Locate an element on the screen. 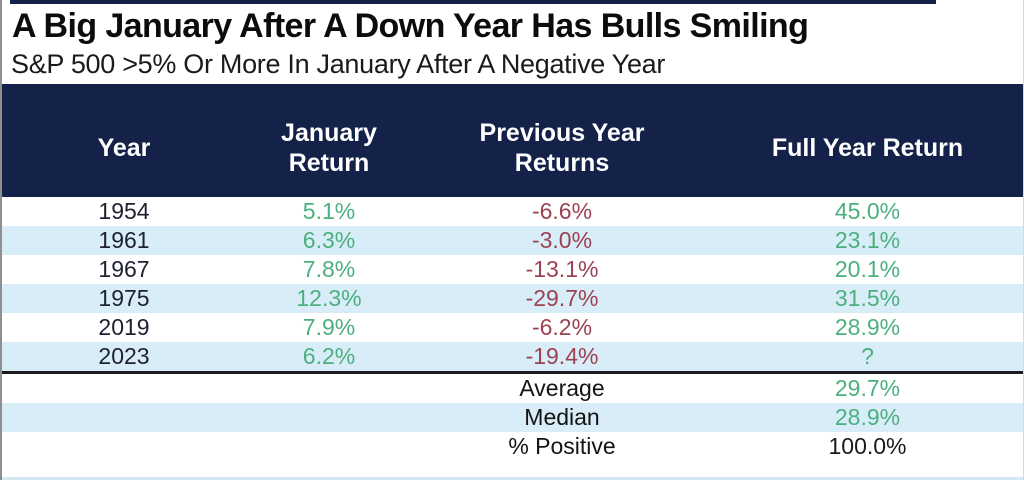  year-cell: 2019 is located at coordinates (124, 327).